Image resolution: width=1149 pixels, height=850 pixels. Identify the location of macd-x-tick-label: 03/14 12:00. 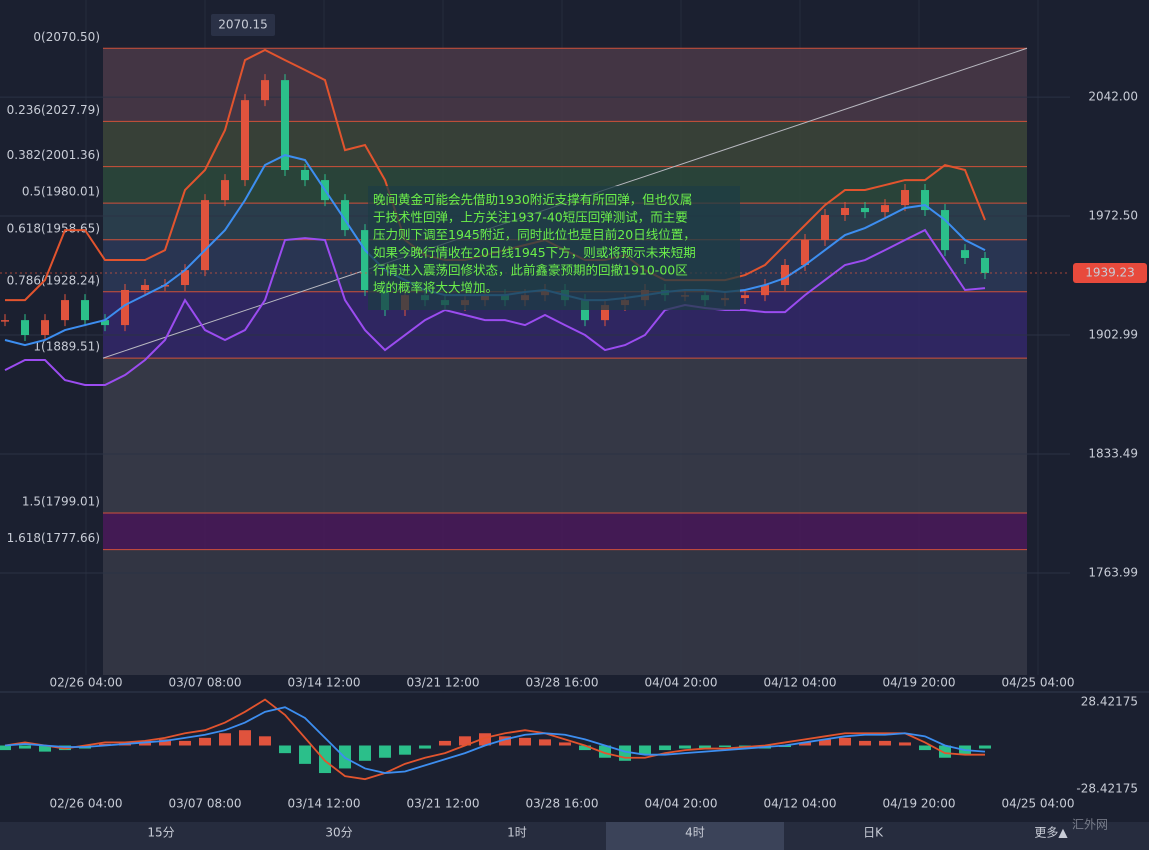
(324, 804).